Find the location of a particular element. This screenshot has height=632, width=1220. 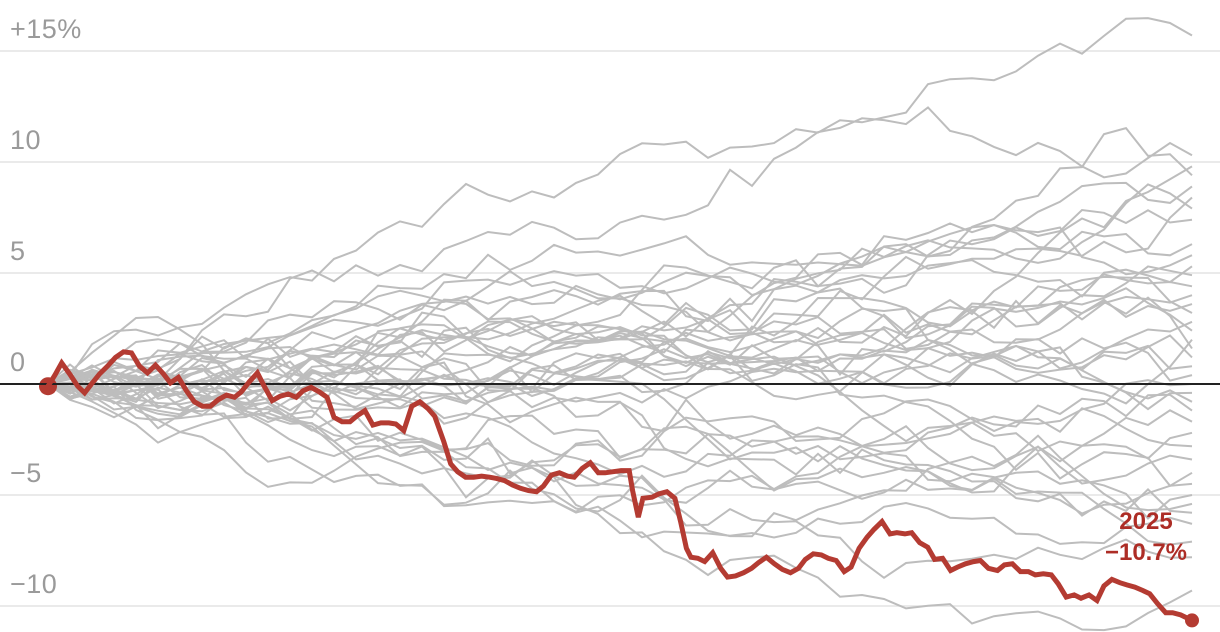

y-axis-label: 5 is located at coordinates (18, 251).